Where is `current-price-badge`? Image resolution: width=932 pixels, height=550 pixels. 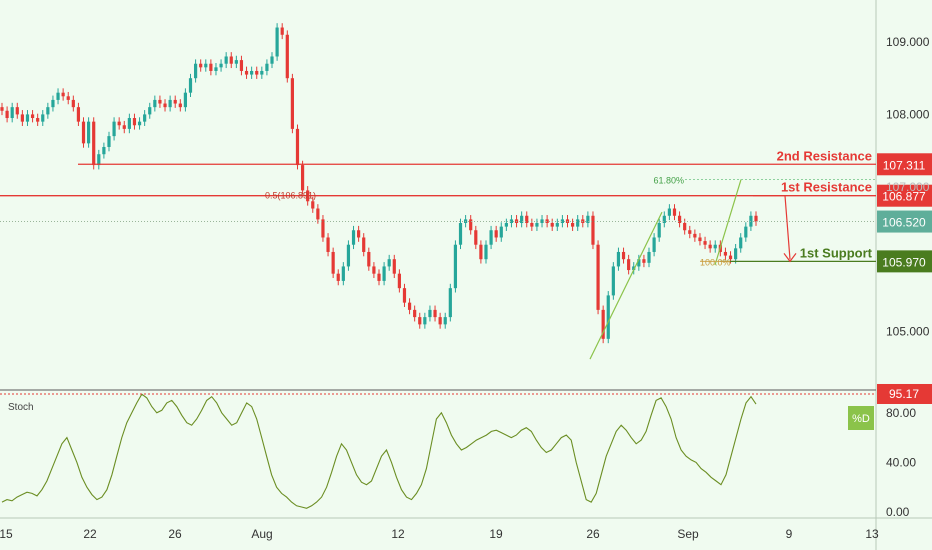 current-price-badge is located at coordinates (904, 221).